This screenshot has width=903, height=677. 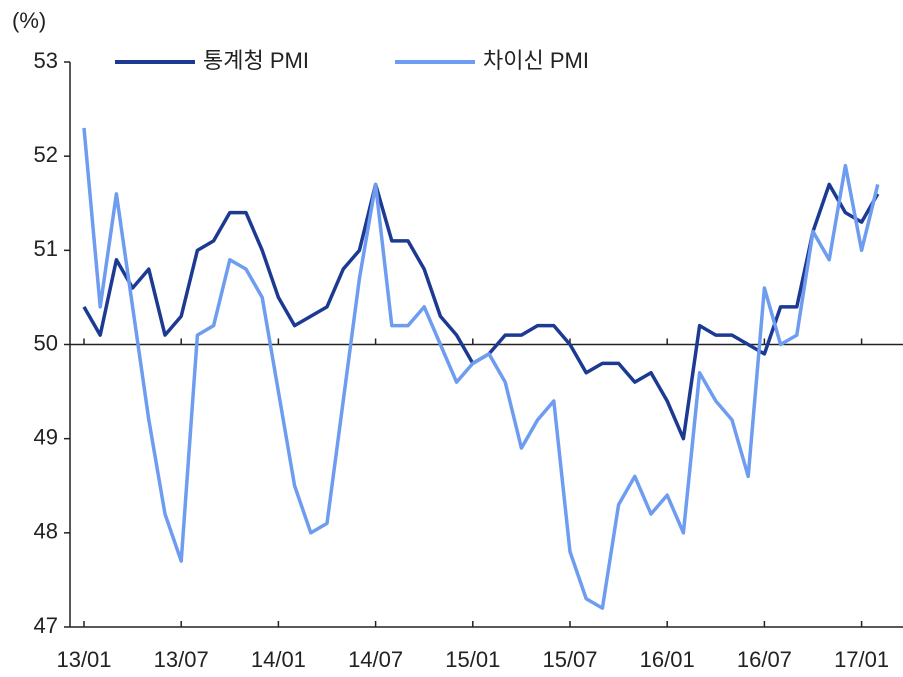 What do you see at coordinates (46, 531) in the screenshot?
I see `y-tick-label: 48` at bounding box center [46, 531].